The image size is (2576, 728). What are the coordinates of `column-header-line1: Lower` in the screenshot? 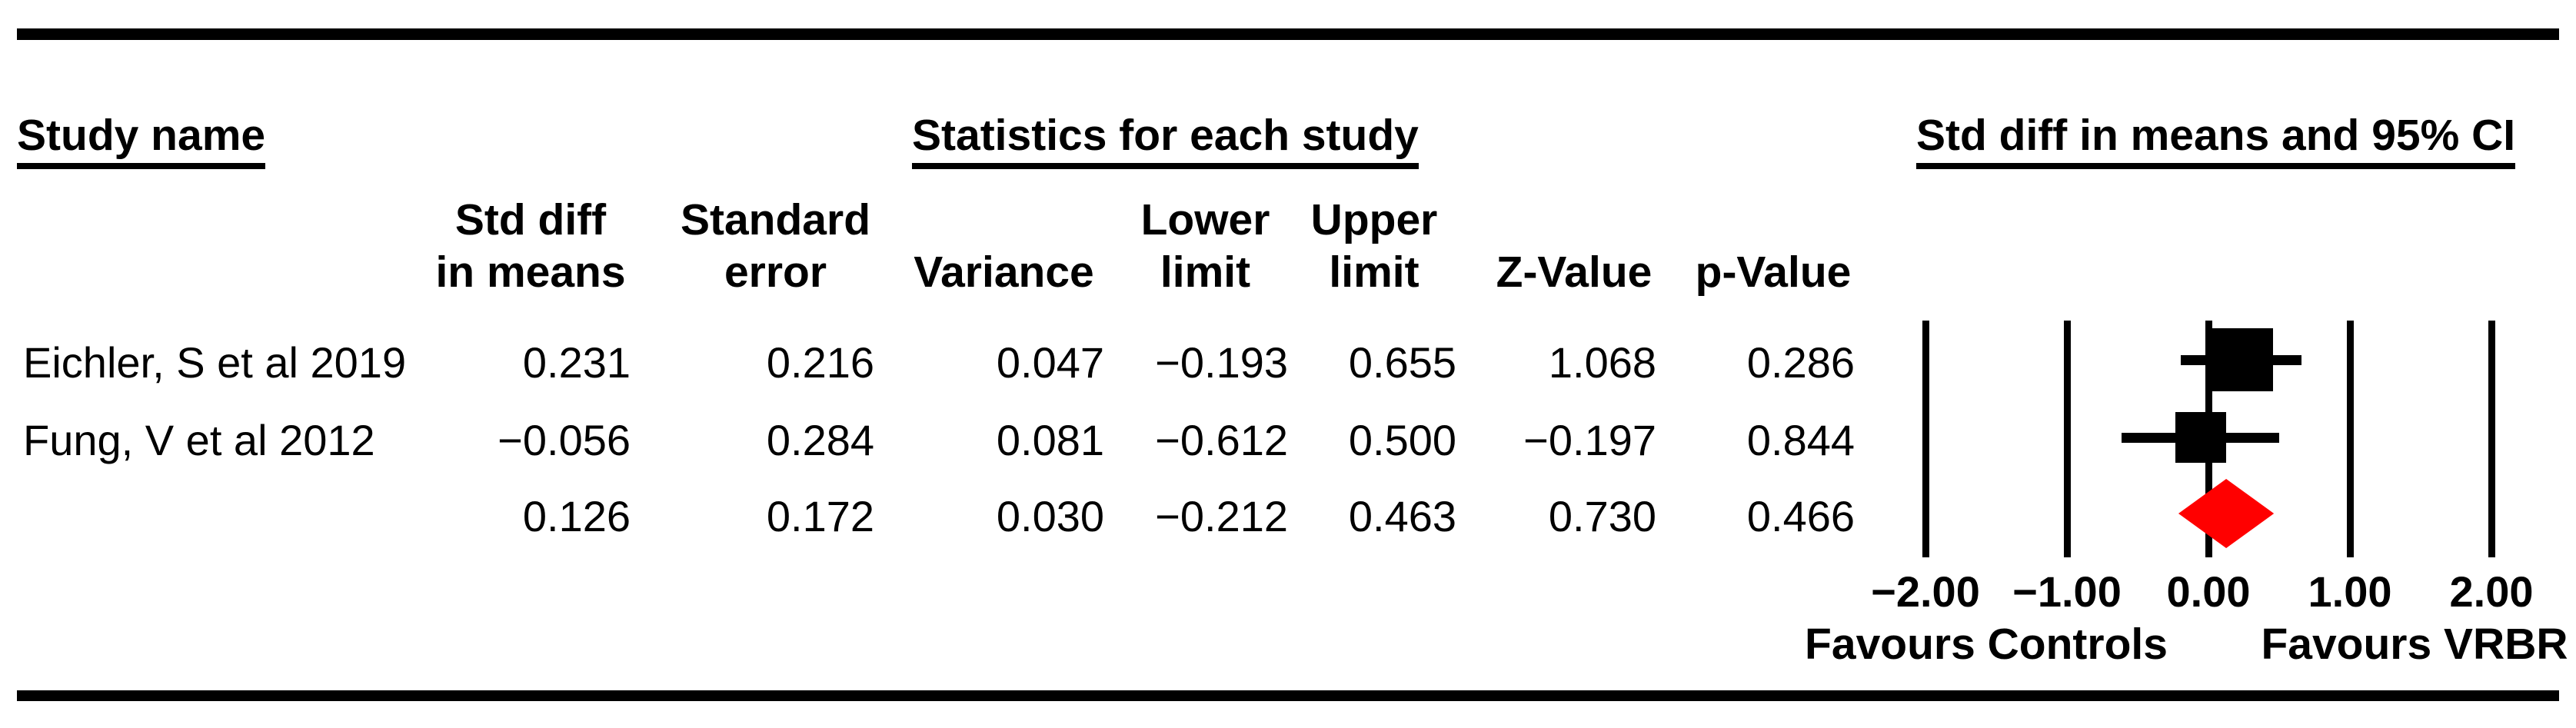 It's located at (1205, 219).